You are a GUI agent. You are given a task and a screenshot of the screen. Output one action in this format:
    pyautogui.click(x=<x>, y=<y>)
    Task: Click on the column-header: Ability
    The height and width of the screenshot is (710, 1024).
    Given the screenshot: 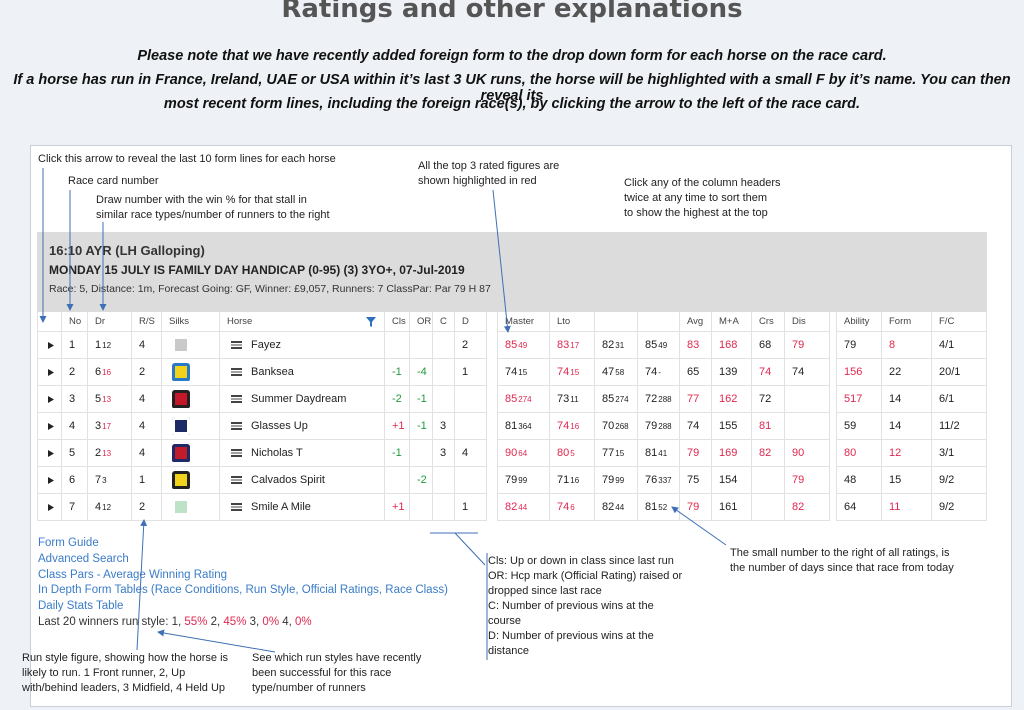 What is the action you would take?
    pyautogui.click(x=859, y=322)
    